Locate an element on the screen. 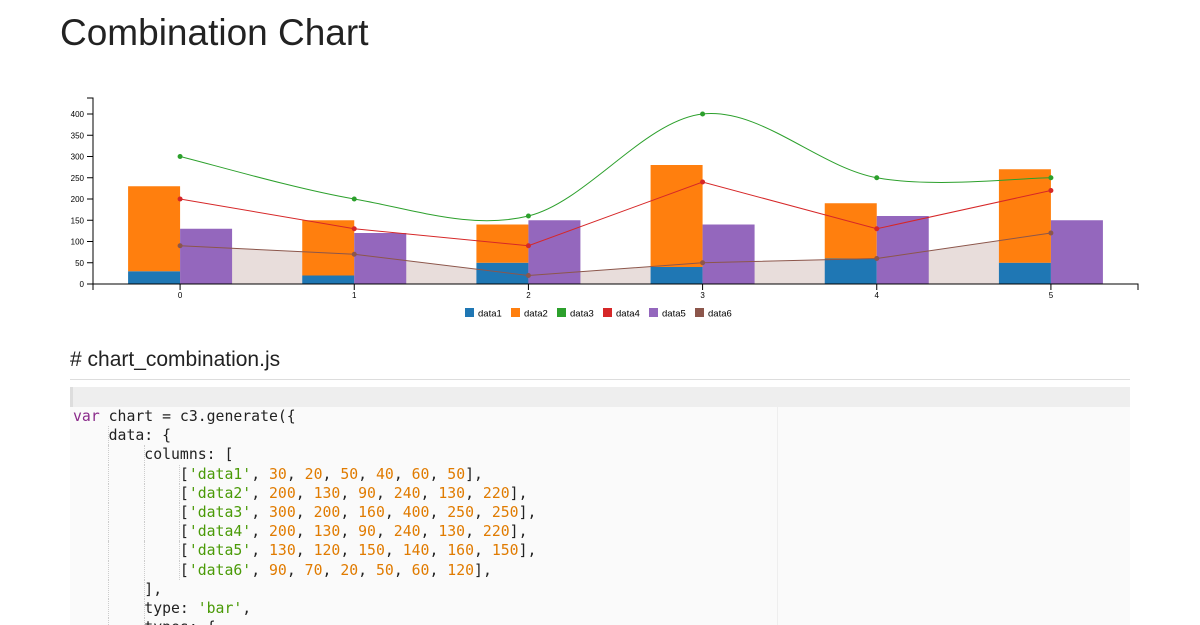 The width and height of the screenshot is (1200, 625). code-token-str: 'data1' is located at coordinates (220, 474).